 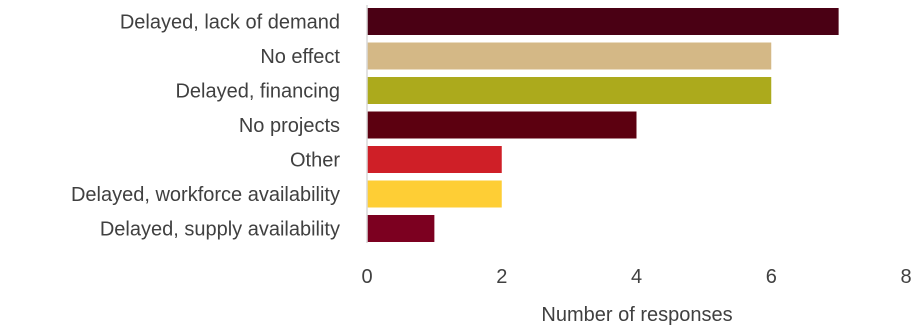 What do you see at coordinates (636, 315) in the screenshot?
I see `x-axis-title: Number of responses` at bounding box center [636, 315].